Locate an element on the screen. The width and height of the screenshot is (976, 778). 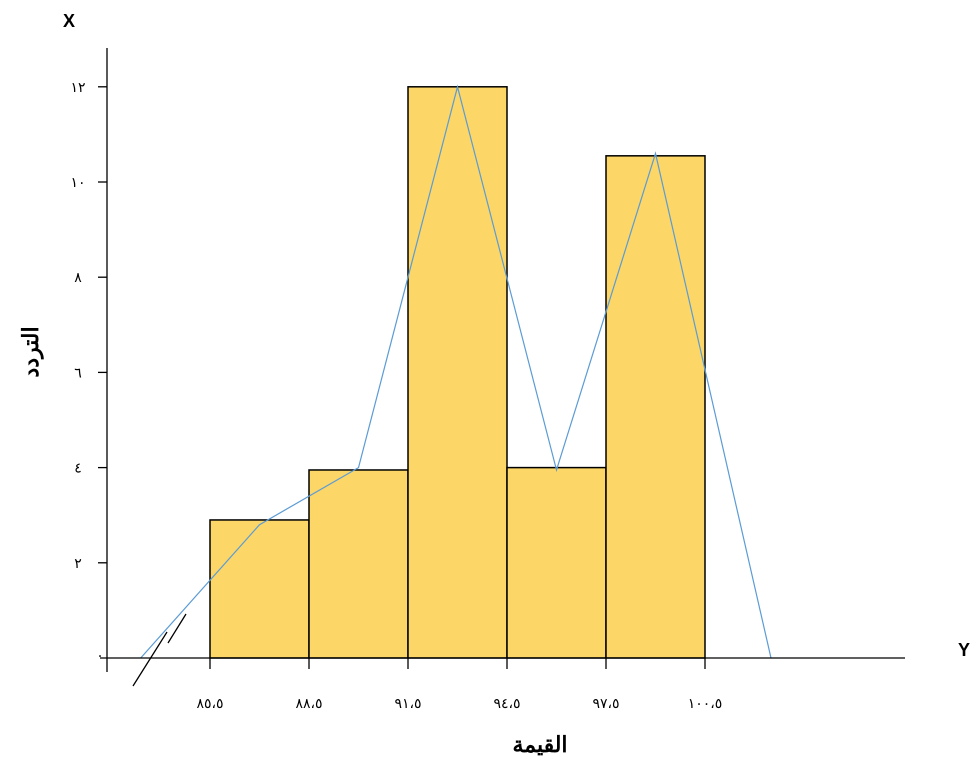
x-axis-letter: Y is located at coordinates (964, 650).